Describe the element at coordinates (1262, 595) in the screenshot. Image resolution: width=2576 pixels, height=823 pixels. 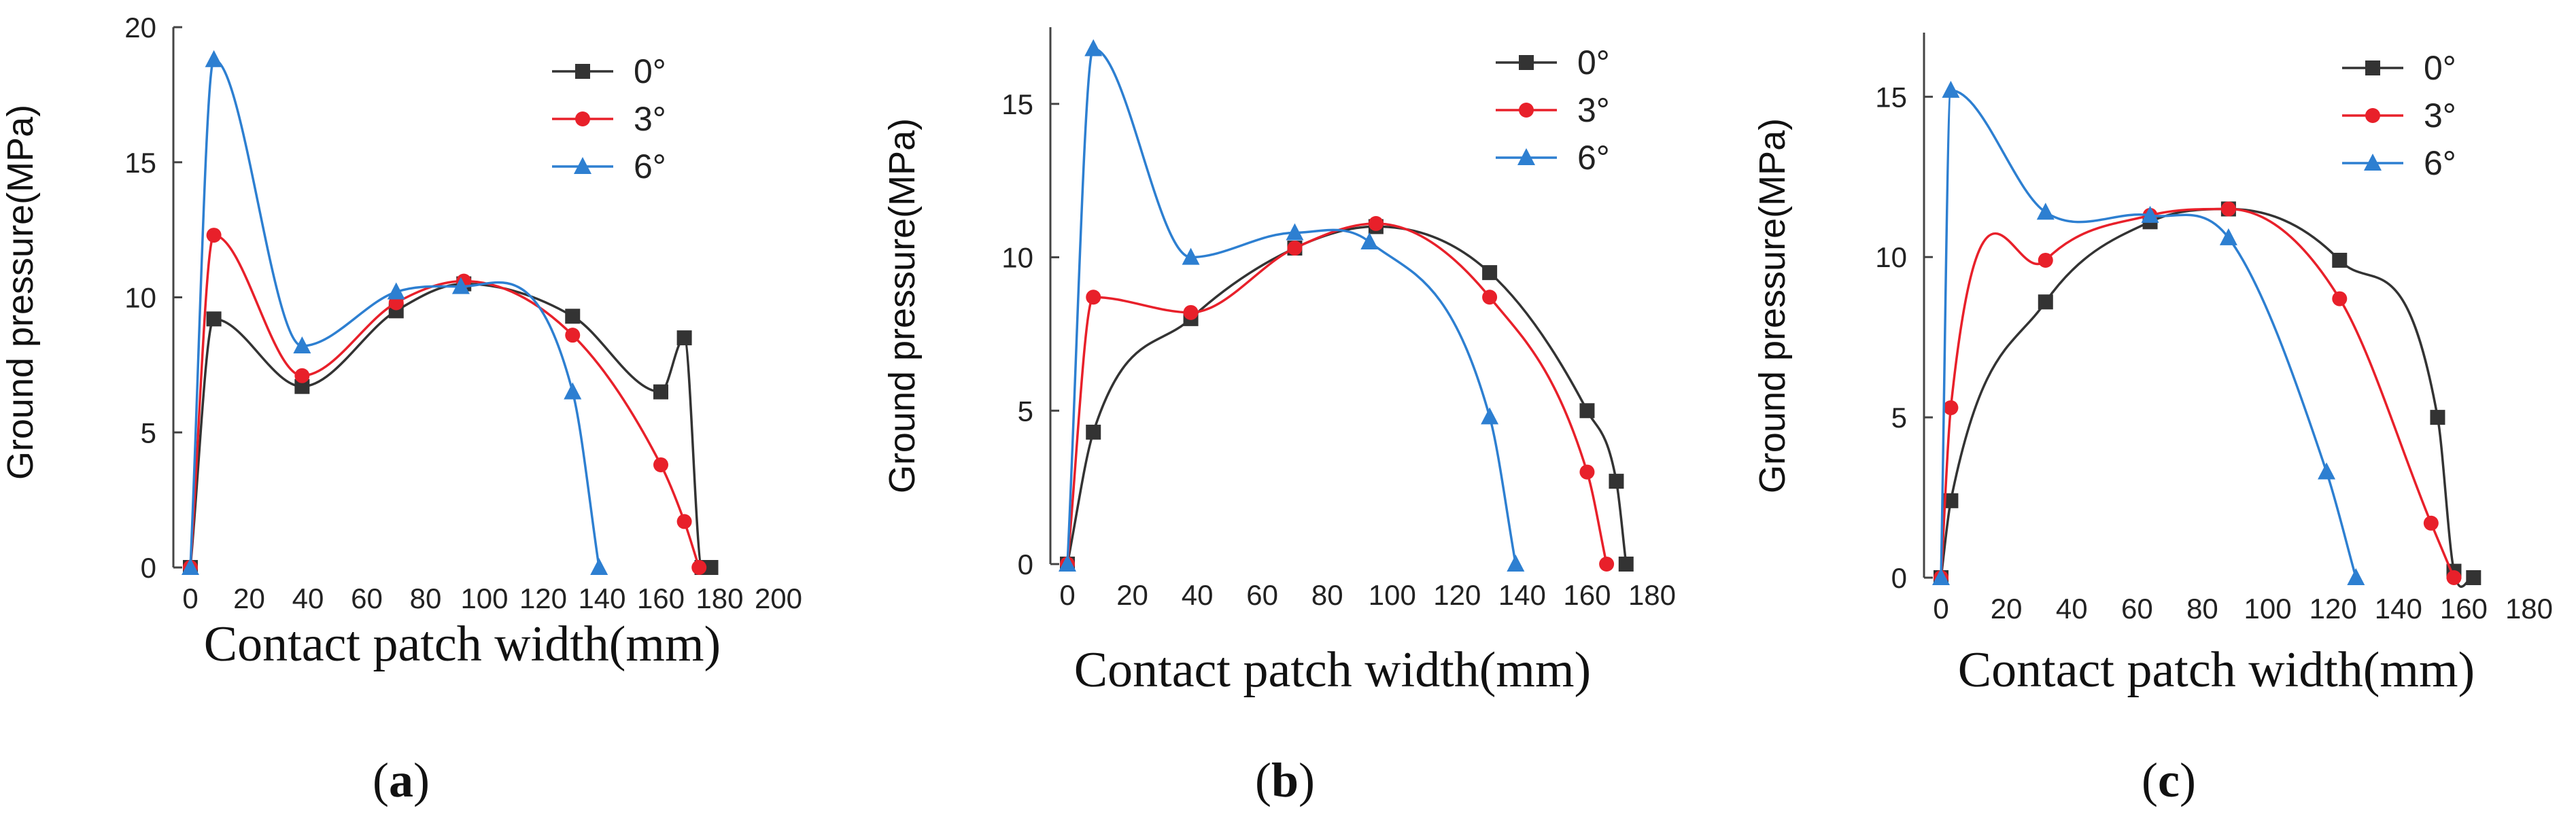
I see `x-tick-label: 60` at that location.